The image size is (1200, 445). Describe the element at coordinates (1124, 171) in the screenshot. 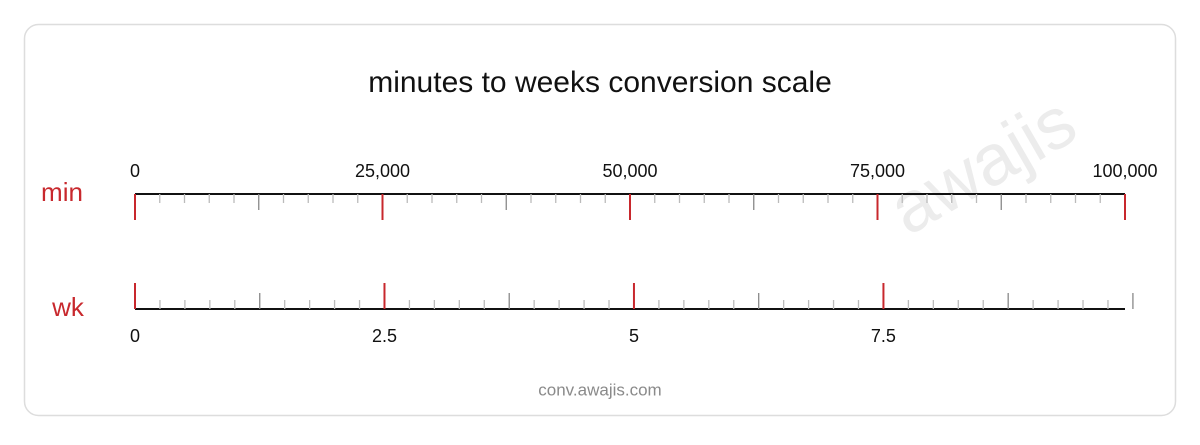

I see `tick-label: 100,000` at that location.